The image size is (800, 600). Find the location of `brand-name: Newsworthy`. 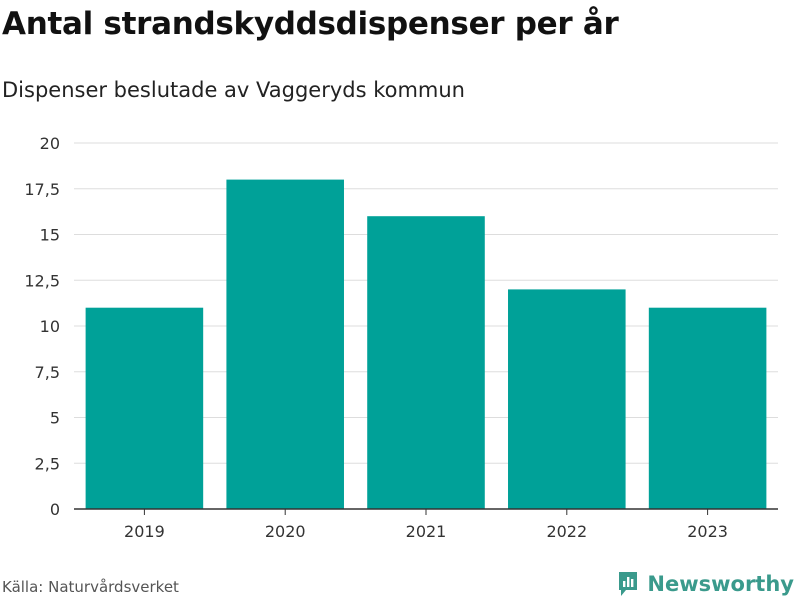

brand-name: Newsworthy is located at coordinates (720, 584).